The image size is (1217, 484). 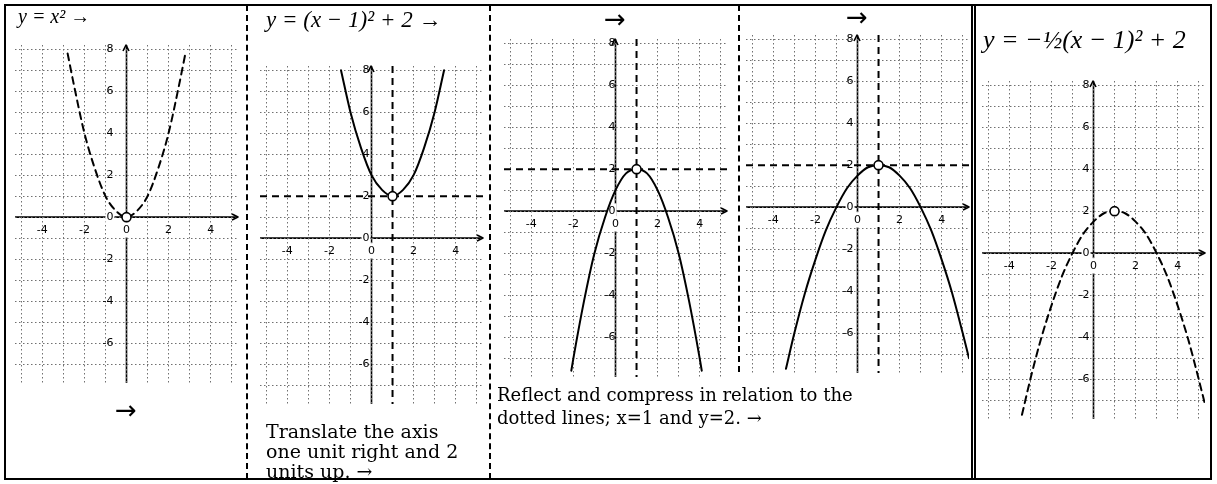 I want to click on chart-title: y = x² →, so click(x=54, y=16).